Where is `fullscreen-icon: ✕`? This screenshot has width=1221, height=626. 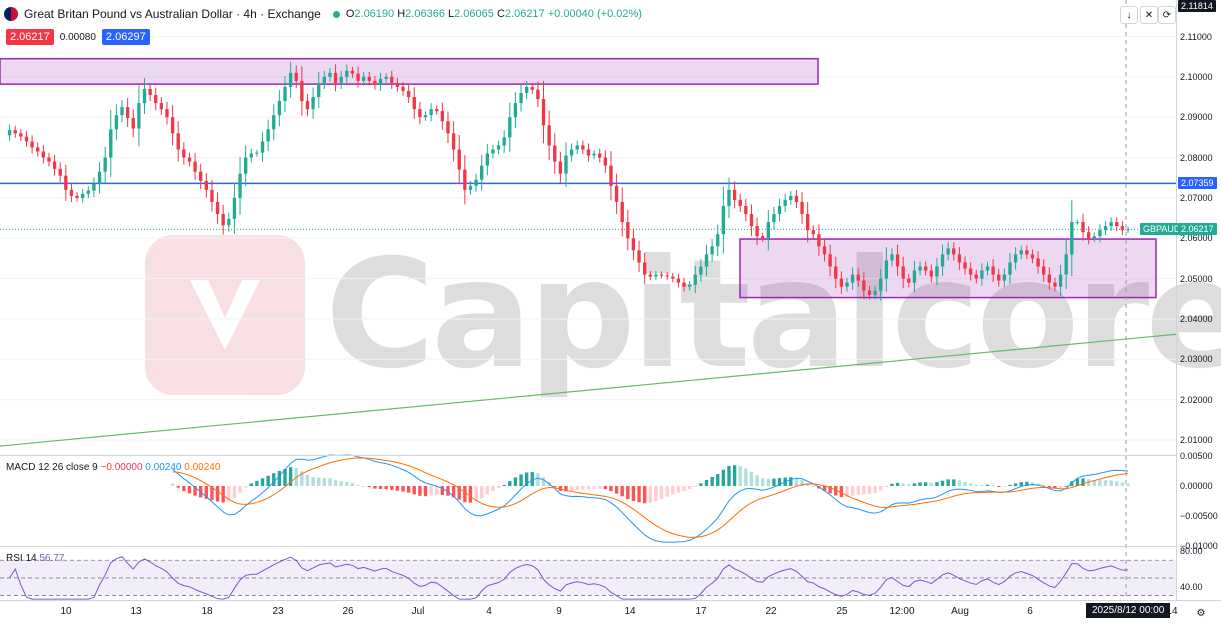
fullscreen-icon: ✕ is located at coordinates (1149, 15).